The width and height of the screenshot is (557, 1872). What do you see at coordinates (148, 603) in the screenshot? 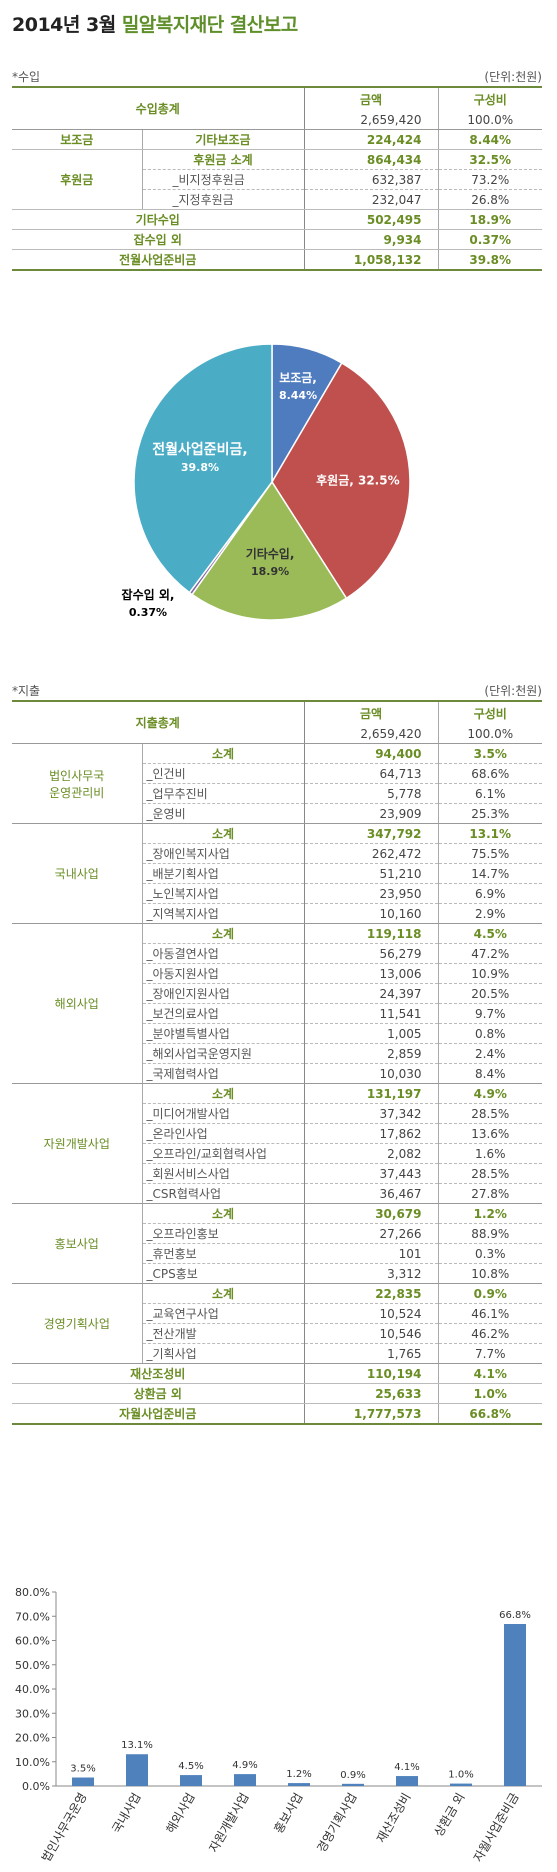
I see `pie-label: 잡수입 외, 0.37%` at bounding box center [148, 603].